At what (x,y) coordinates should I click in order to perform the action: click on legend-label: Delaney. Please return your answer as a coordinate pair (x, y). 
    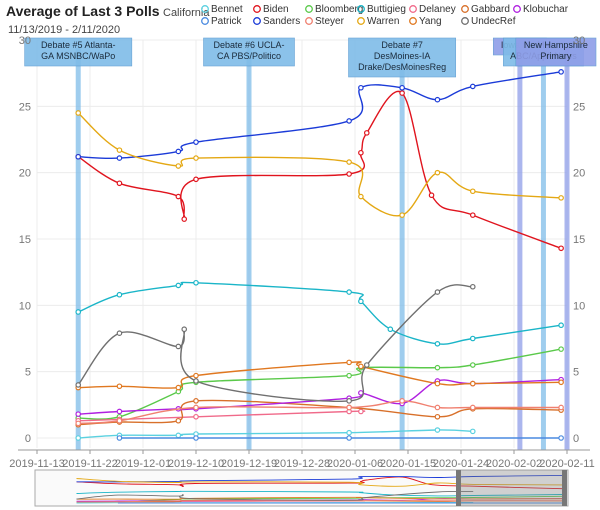
    Looking at the image, I should click on (437, 9).